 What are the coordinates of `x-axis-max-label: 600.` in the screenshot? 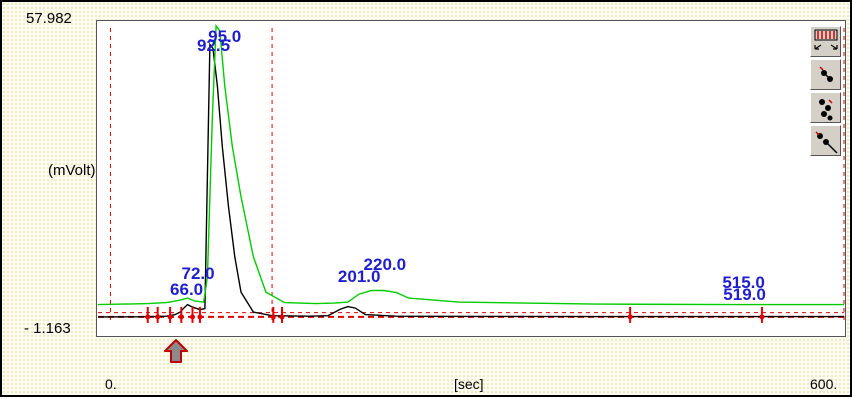 It's located at (824, 384).